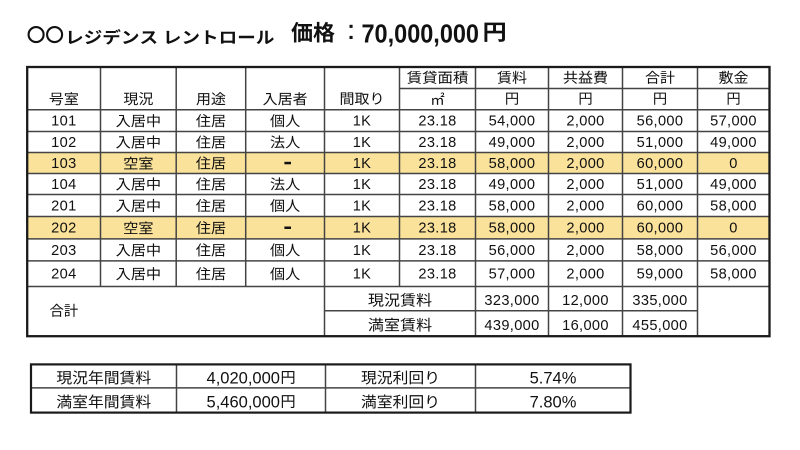 The width and height of the screenshot is (800, 450). I want to click on svg-text: 70,000,000, so click(421, 33).